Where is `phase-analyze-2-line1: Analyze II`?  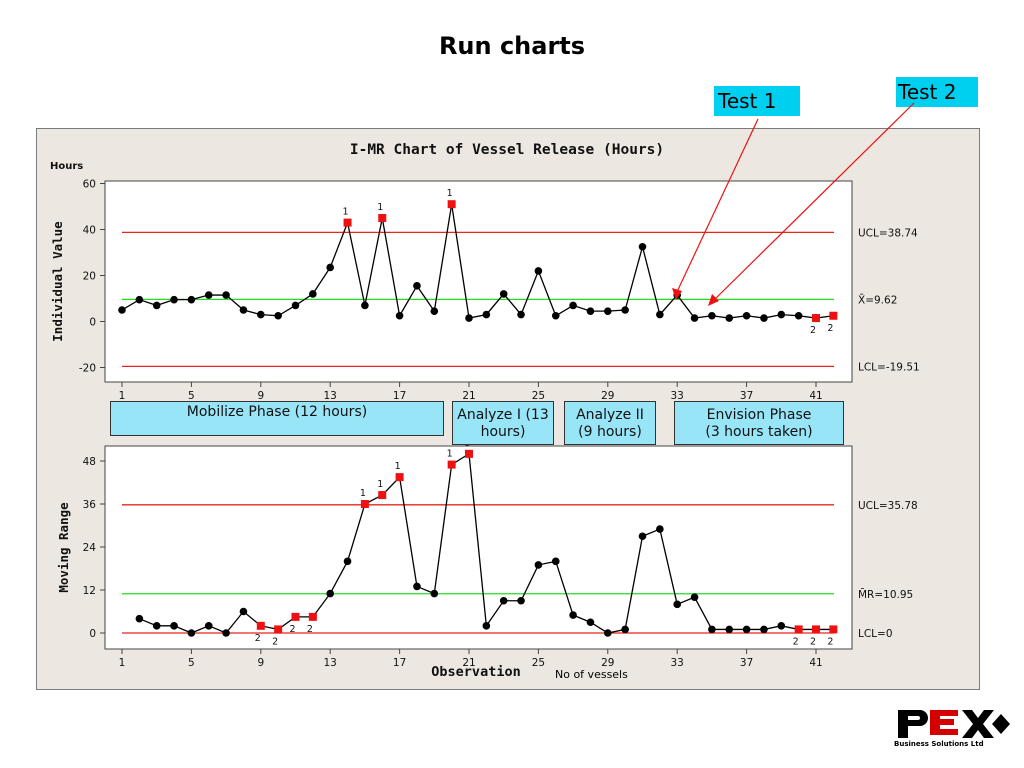
phase-analyze-2-line1: Analyze II is located at coordinates (610, 415).